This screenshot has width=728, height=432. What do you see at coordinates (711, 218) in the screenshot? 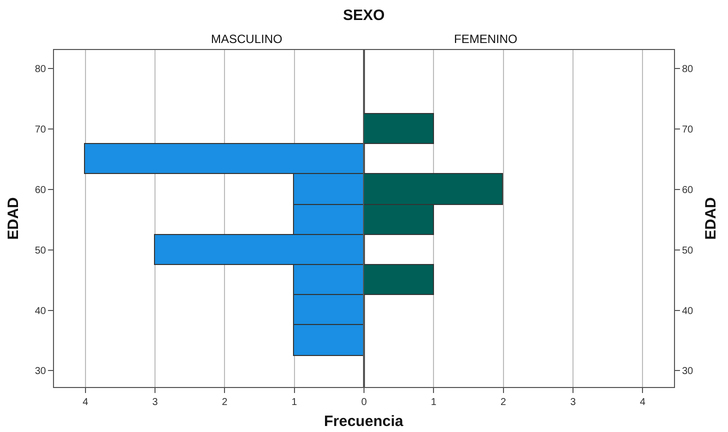
I see `y2-axis-title: EDAD` at bounding box center [711, 218].